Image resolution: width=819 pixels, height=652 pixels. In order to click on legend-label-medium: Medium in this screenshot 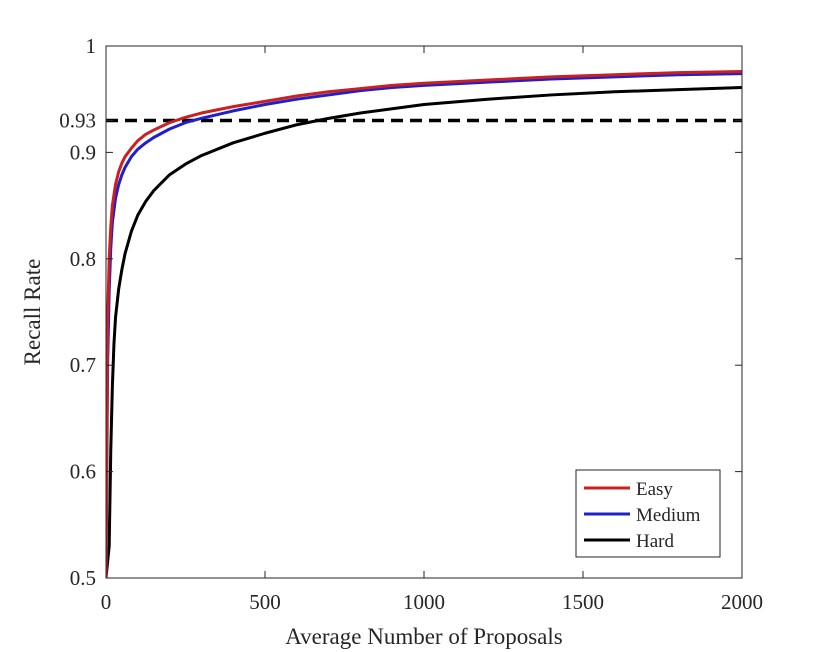, I will do `click(668, 515)`.